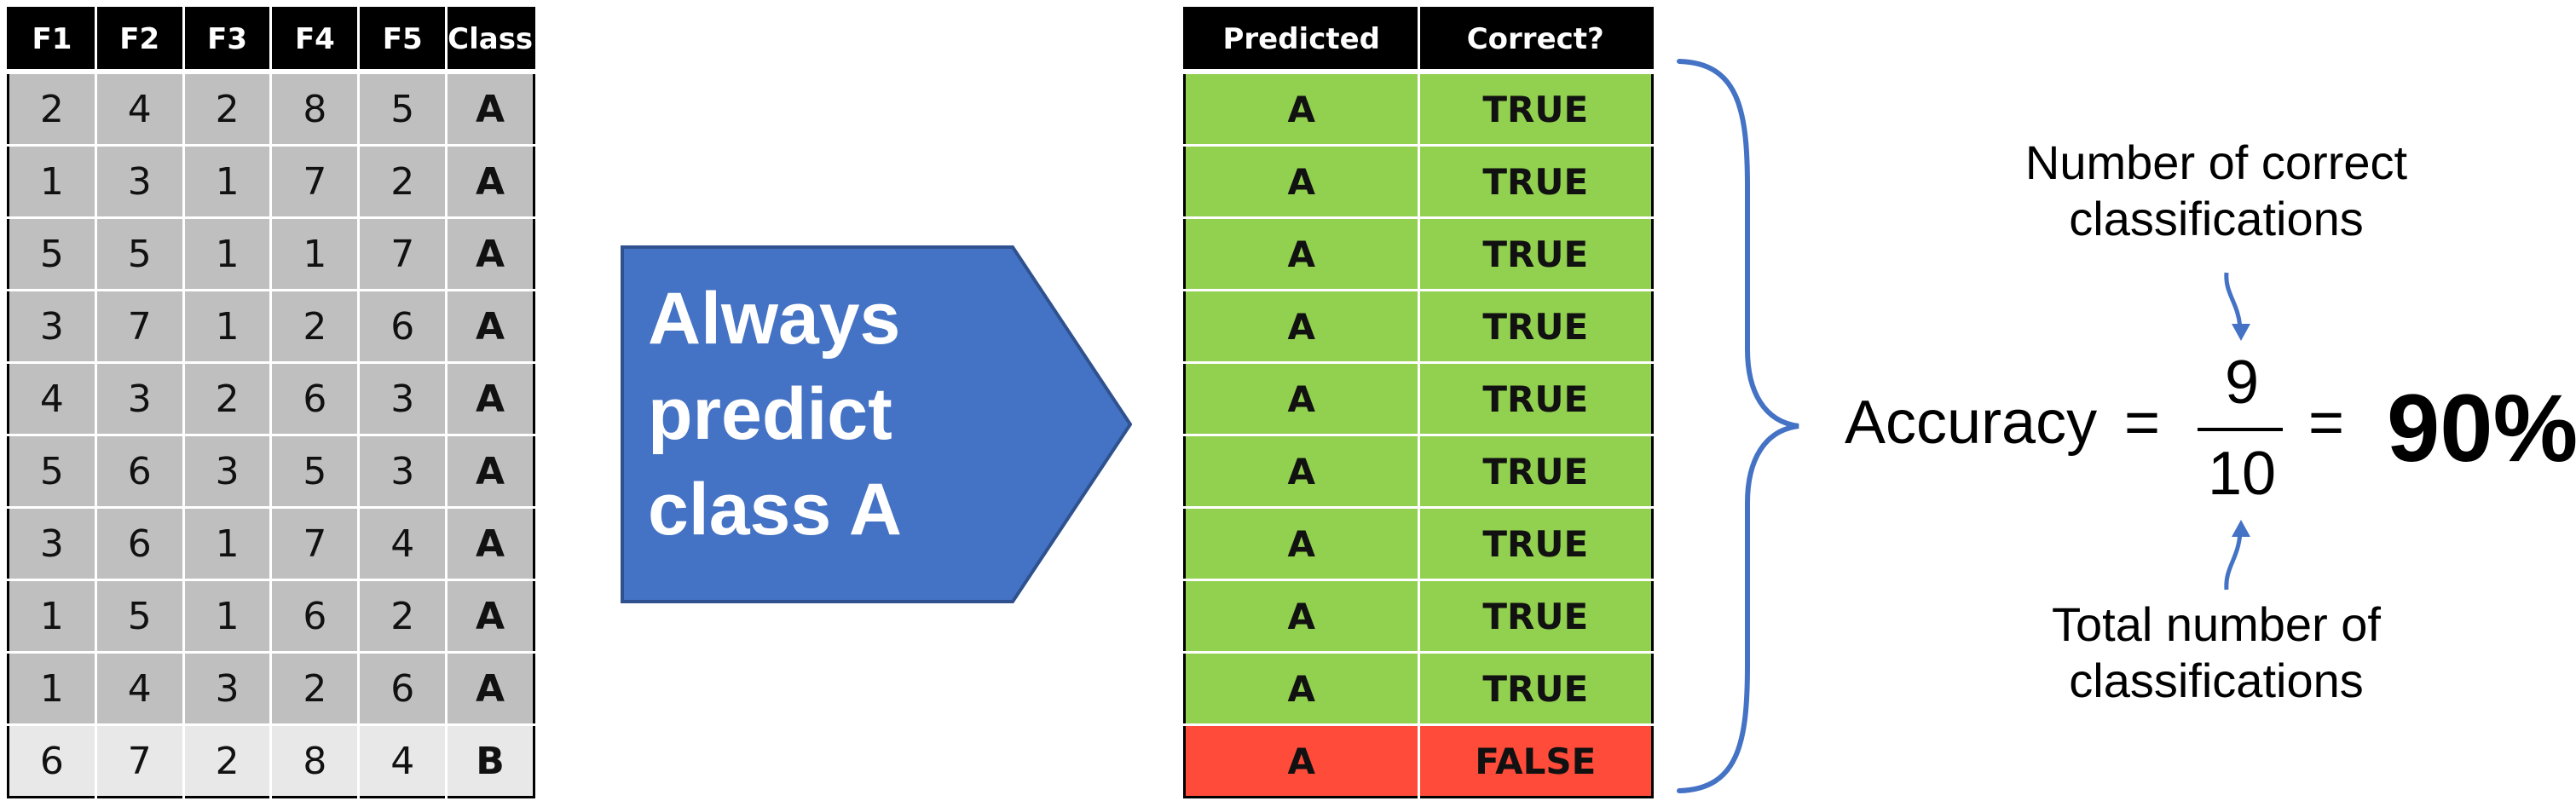 This screenshot has width=2576, height=801. Describe the element at coordinates (2216, 681) in the screenshot. I see `denominator-note-line-2: classifications` at that location.